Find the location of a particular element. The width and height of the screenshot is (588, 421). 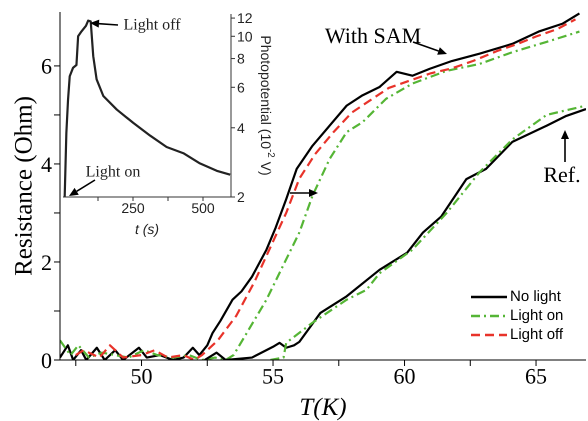

y-tick-label: 0 is located at coordinates (46, 360).